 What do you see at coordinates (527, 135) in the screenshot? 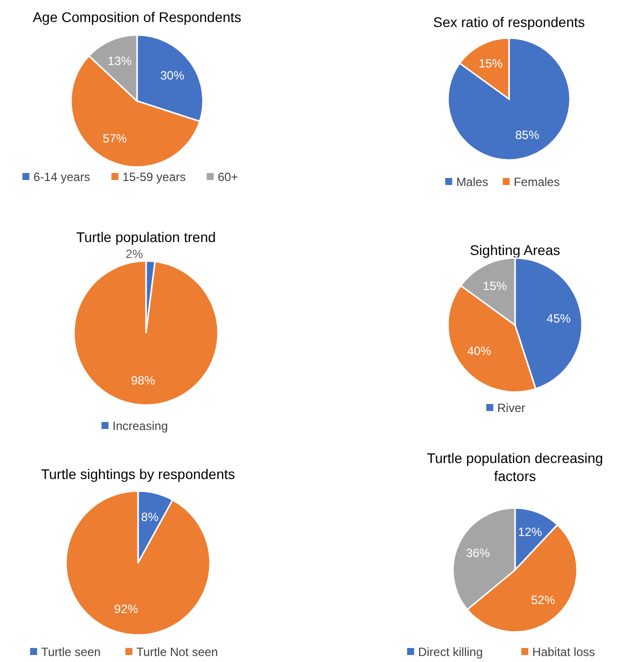
I see `data-label: 85%` at bounding box center [527, 135].